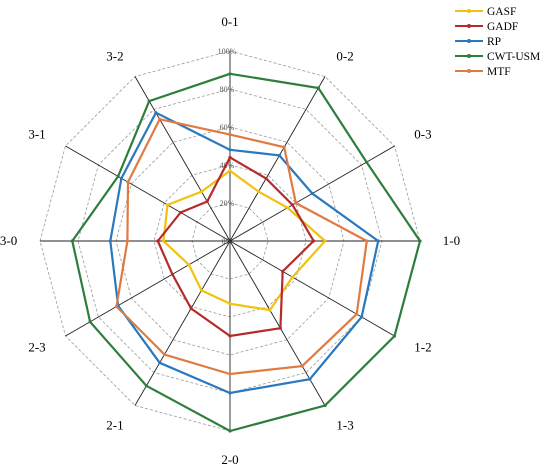 This screenshot has width=550, height=469. I want to click on legend-item: GASF, so click(485, 12).